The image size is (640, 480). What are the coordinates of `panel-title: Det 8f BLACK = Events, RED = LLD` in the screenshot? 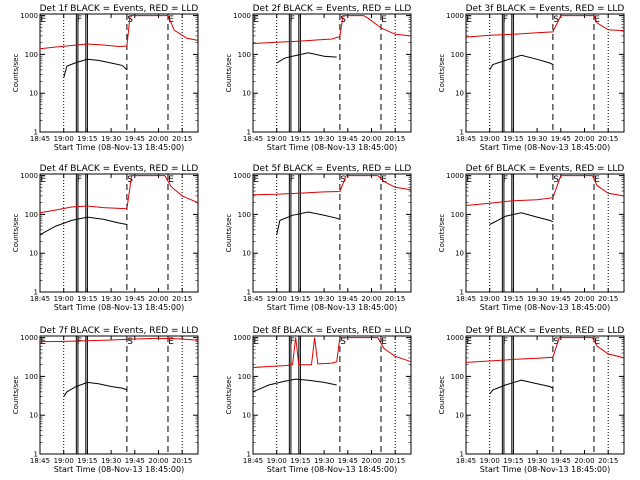 It's located at (332, 331).